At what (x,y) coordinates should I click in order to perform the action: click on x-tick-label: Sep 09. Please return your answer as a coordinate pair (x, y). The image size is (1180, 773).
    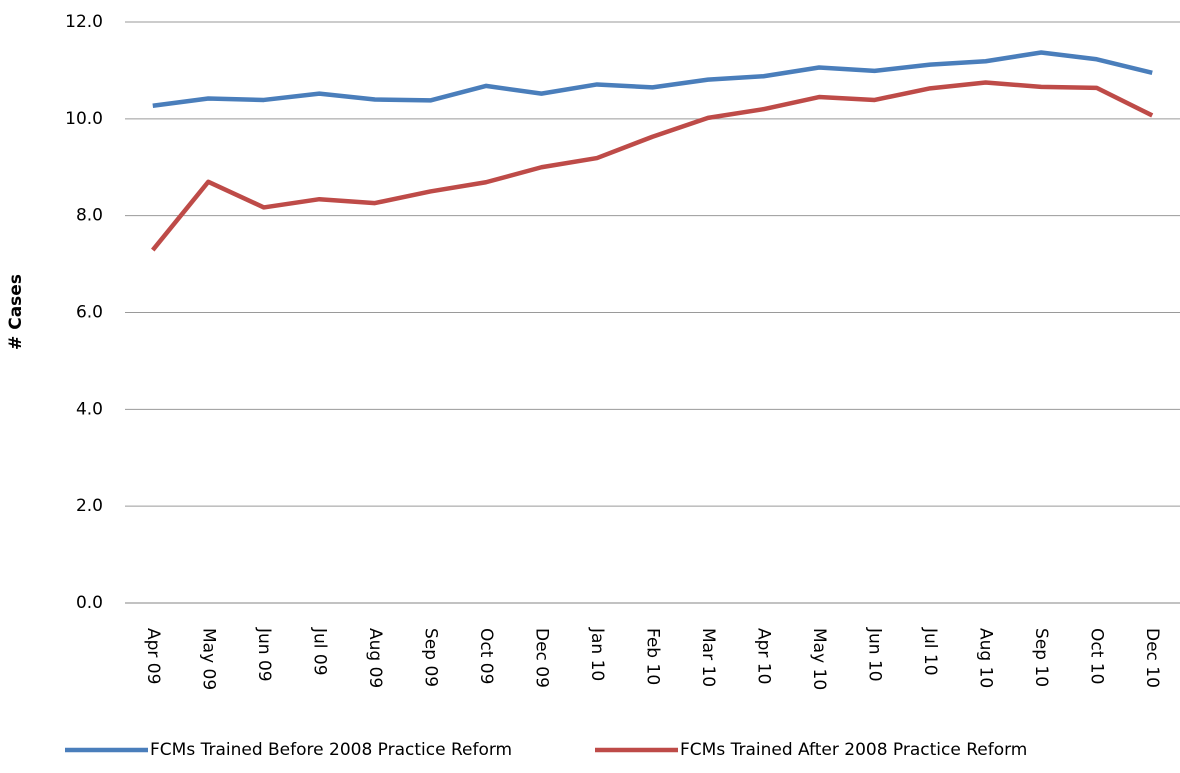
    Looking at the image, I should click on (430, 657).